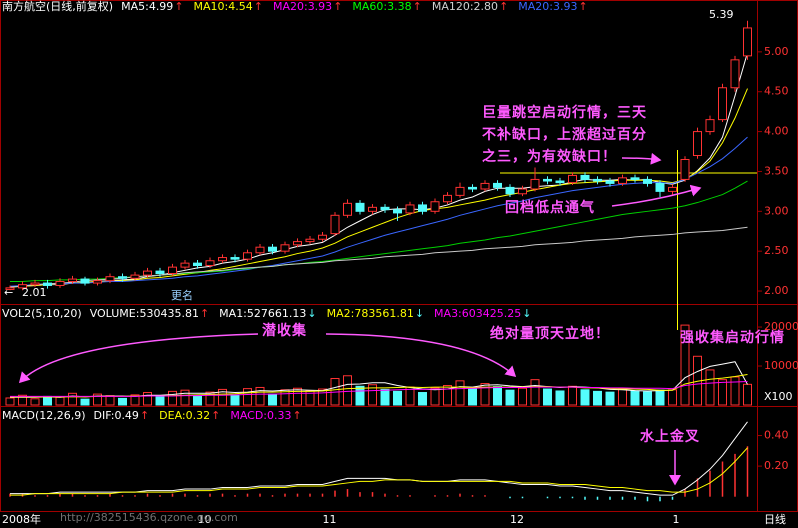 The height and width of the screenshot is (528, 798). Describe the element at coordinates (776, 170) in the screenshot. I see `y-tick-label: 3.50` at that location.